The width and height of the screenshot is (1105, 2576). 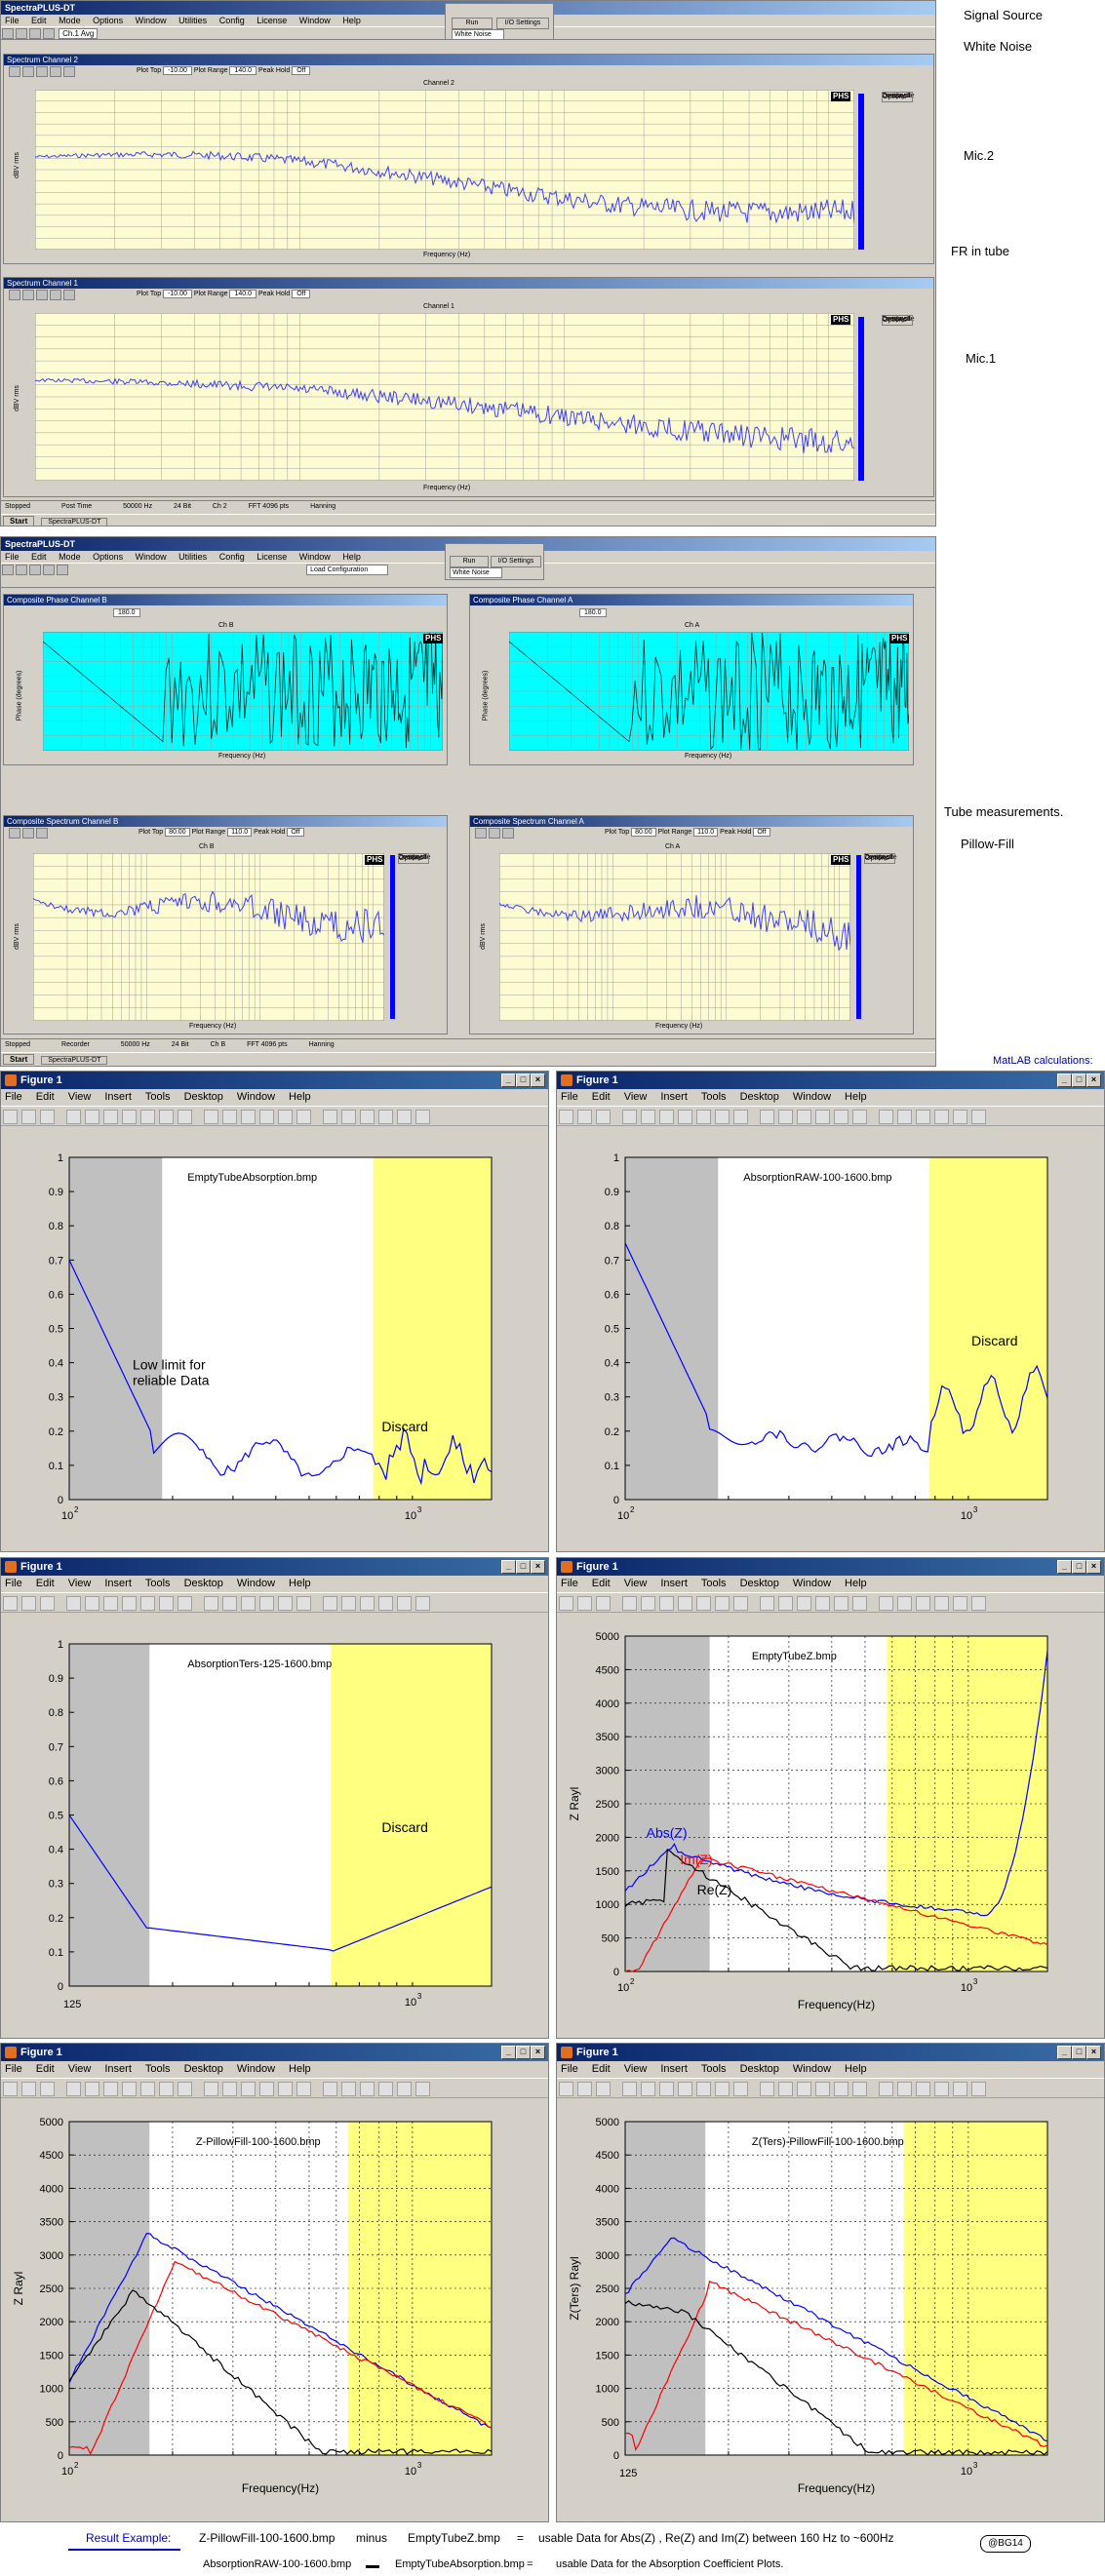 I want to click on overlay-options-button: Options, so click(x=413, y=858).